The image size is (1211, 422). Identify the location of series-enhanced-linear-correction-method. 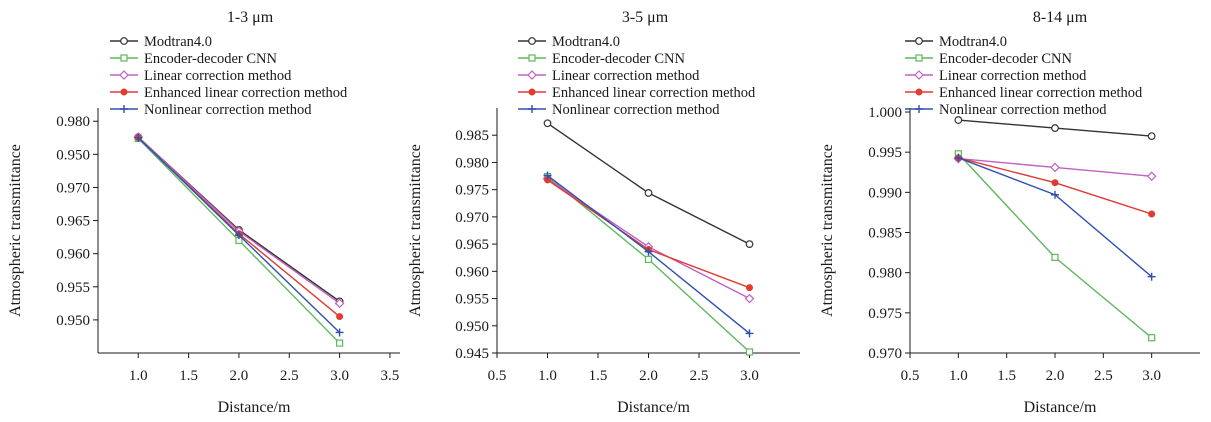
(1055, 186).